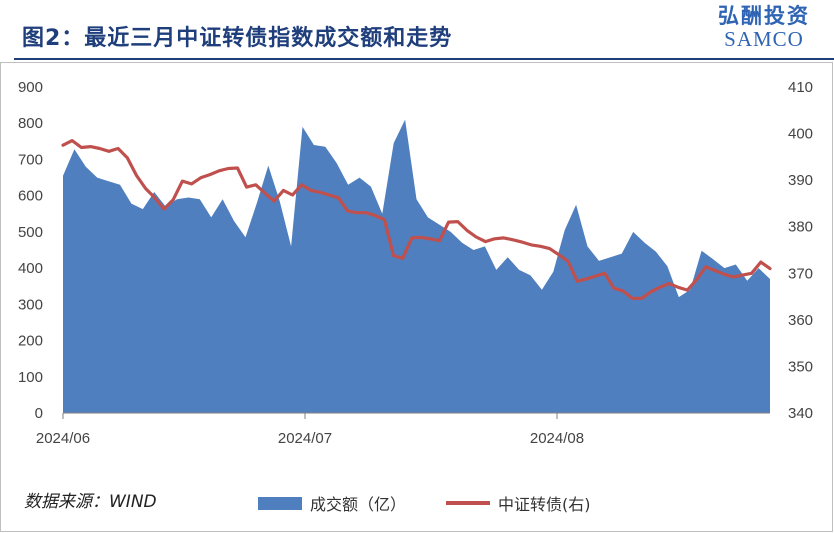  I want to click on legend: 成交额（亿） 中证转债(右), so click(424, 503).